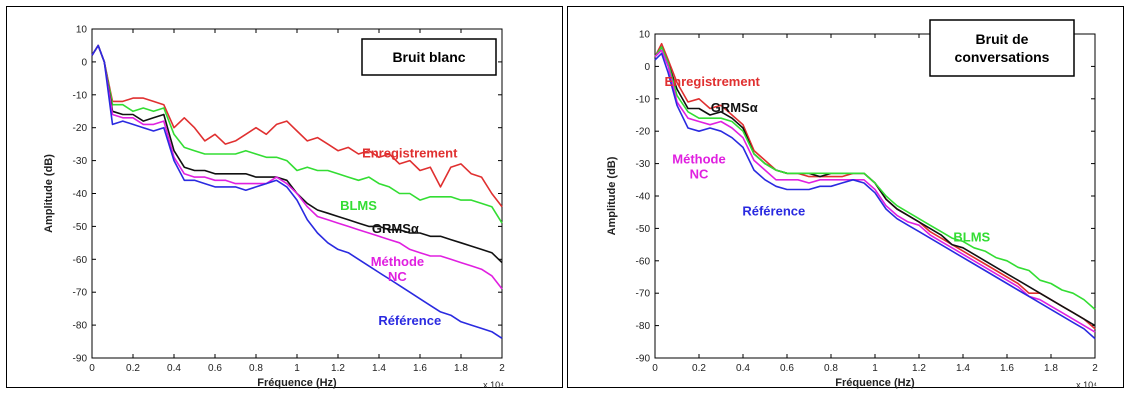 Image resolution: width=1130 pixels, height=394 pixels. Describe the element at coordinates (1002, 39) in the screenshot. I see `noise-type-label: Bruit de` at that location.